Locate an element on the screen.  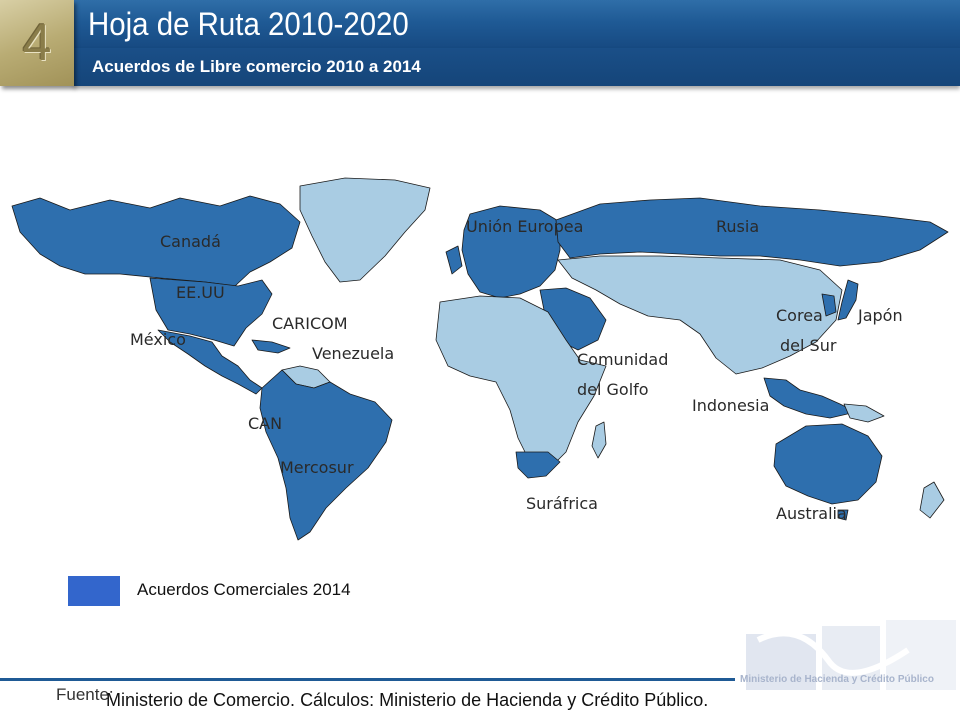
label-surafrica: Suráfrica is located at coordinates (562, 503).